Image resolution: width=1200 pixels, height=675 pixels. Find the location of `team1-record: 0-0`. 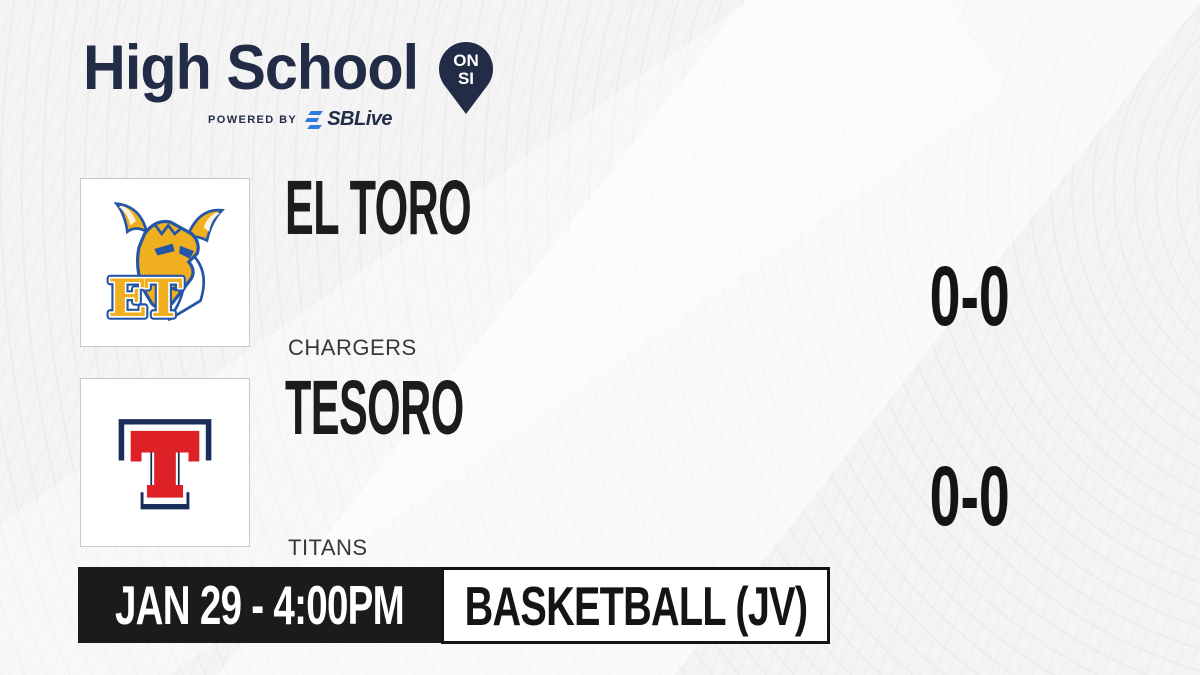

team1-record: 0-0 is located at coordinates (970, 296).